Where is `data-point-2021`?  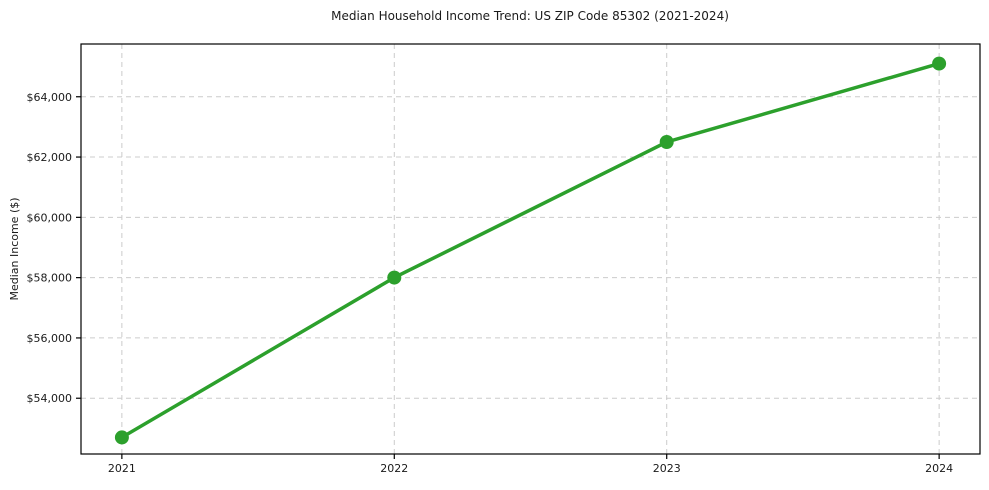
data-point-2021 is located at coordinates (121, 437).